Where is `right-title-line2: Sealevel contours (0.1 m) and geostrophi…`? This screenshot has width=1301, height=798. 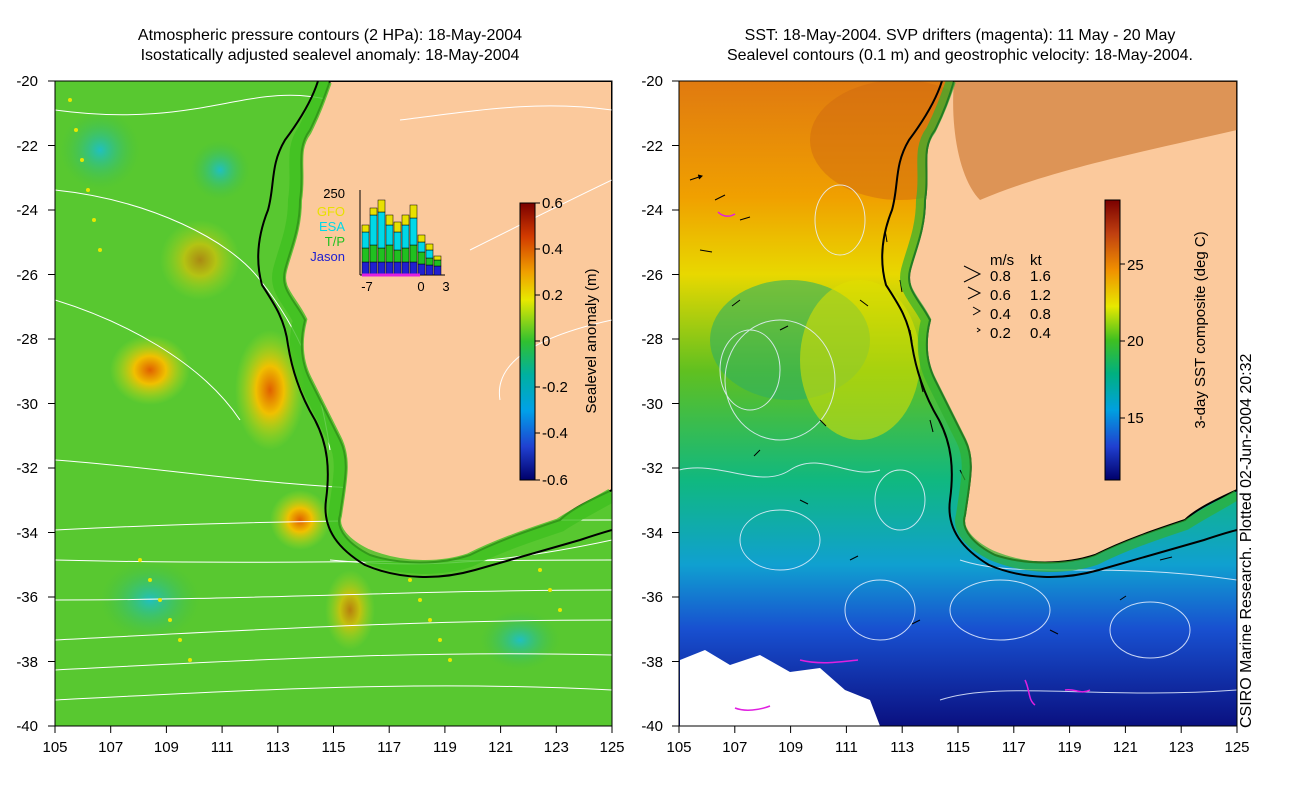 right-title-line2: Sealevel contours (0.1 m) and geostrophi… is located at coordinates (959, 55).